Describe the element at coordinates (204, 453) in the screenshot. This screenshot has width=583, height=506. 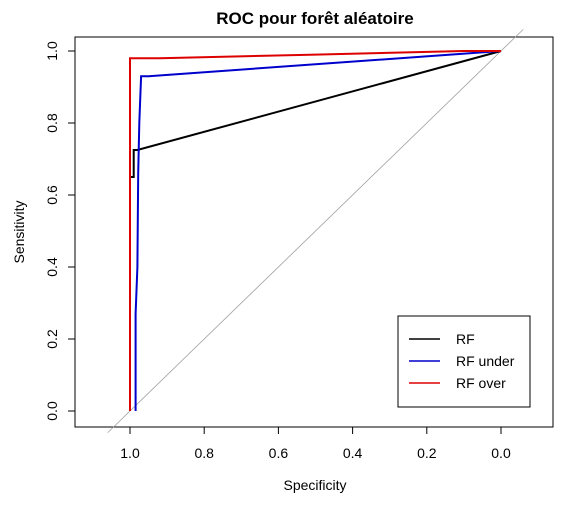
I see `x-tick-label: 0.8` at that location.